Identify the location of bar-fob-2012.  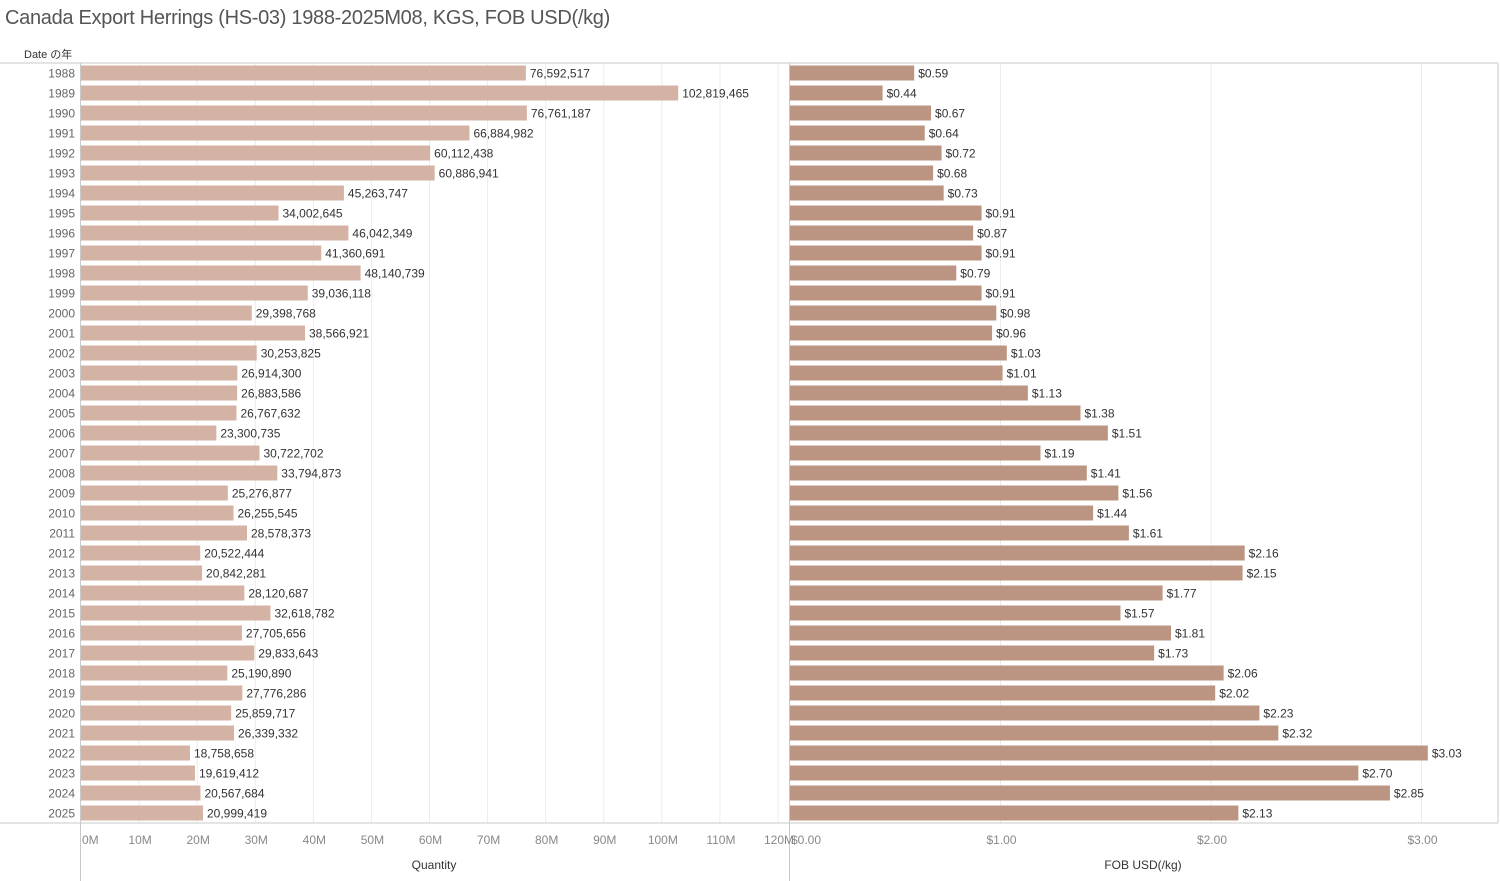
(1017, 553).